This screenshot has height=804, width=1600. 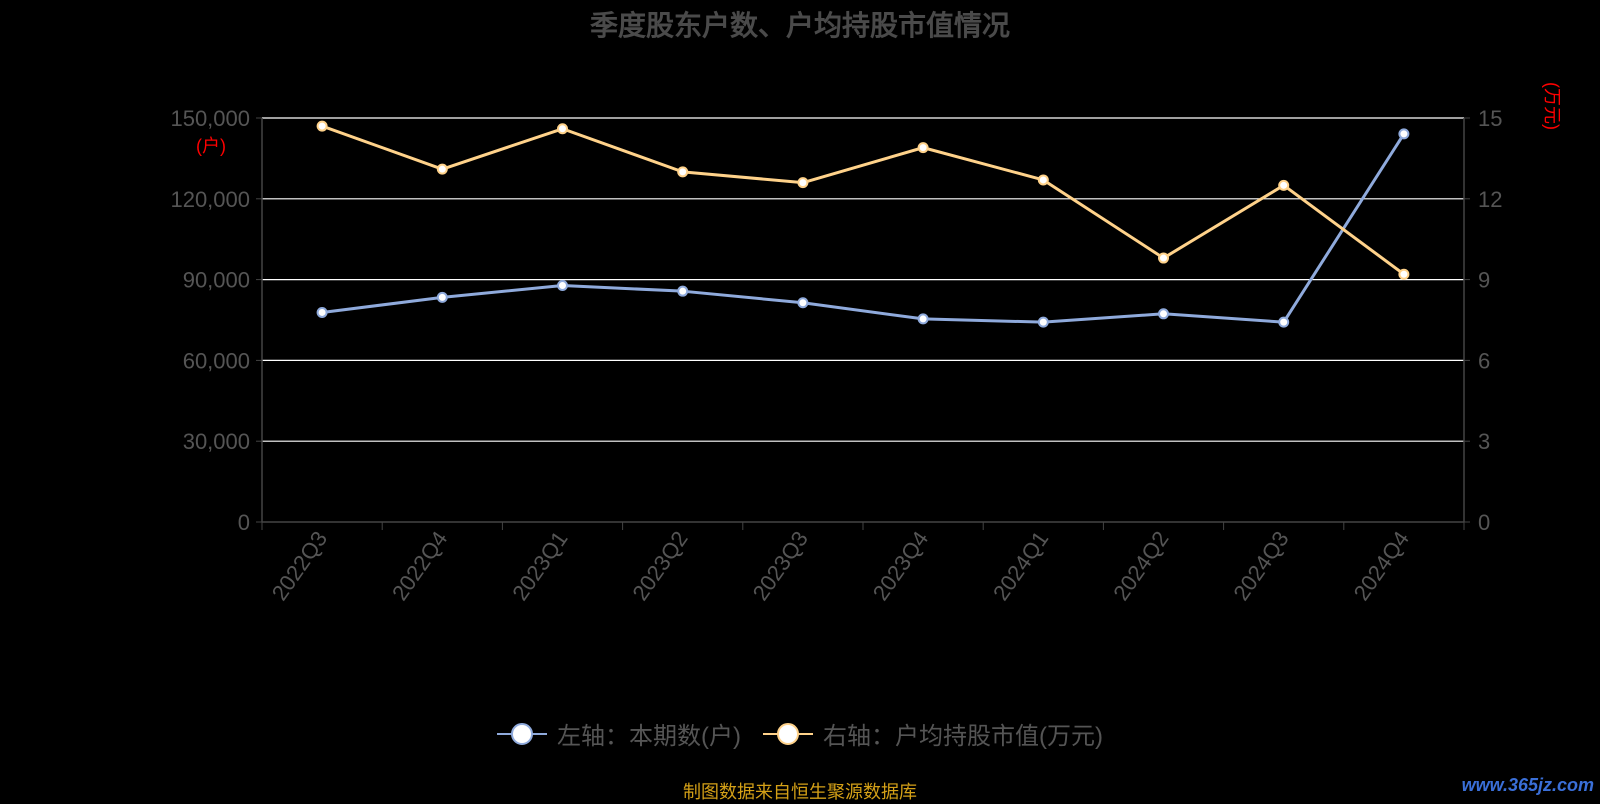 I want to click on left-axis-tick-label: 150,000, so click(x=210, y=118).